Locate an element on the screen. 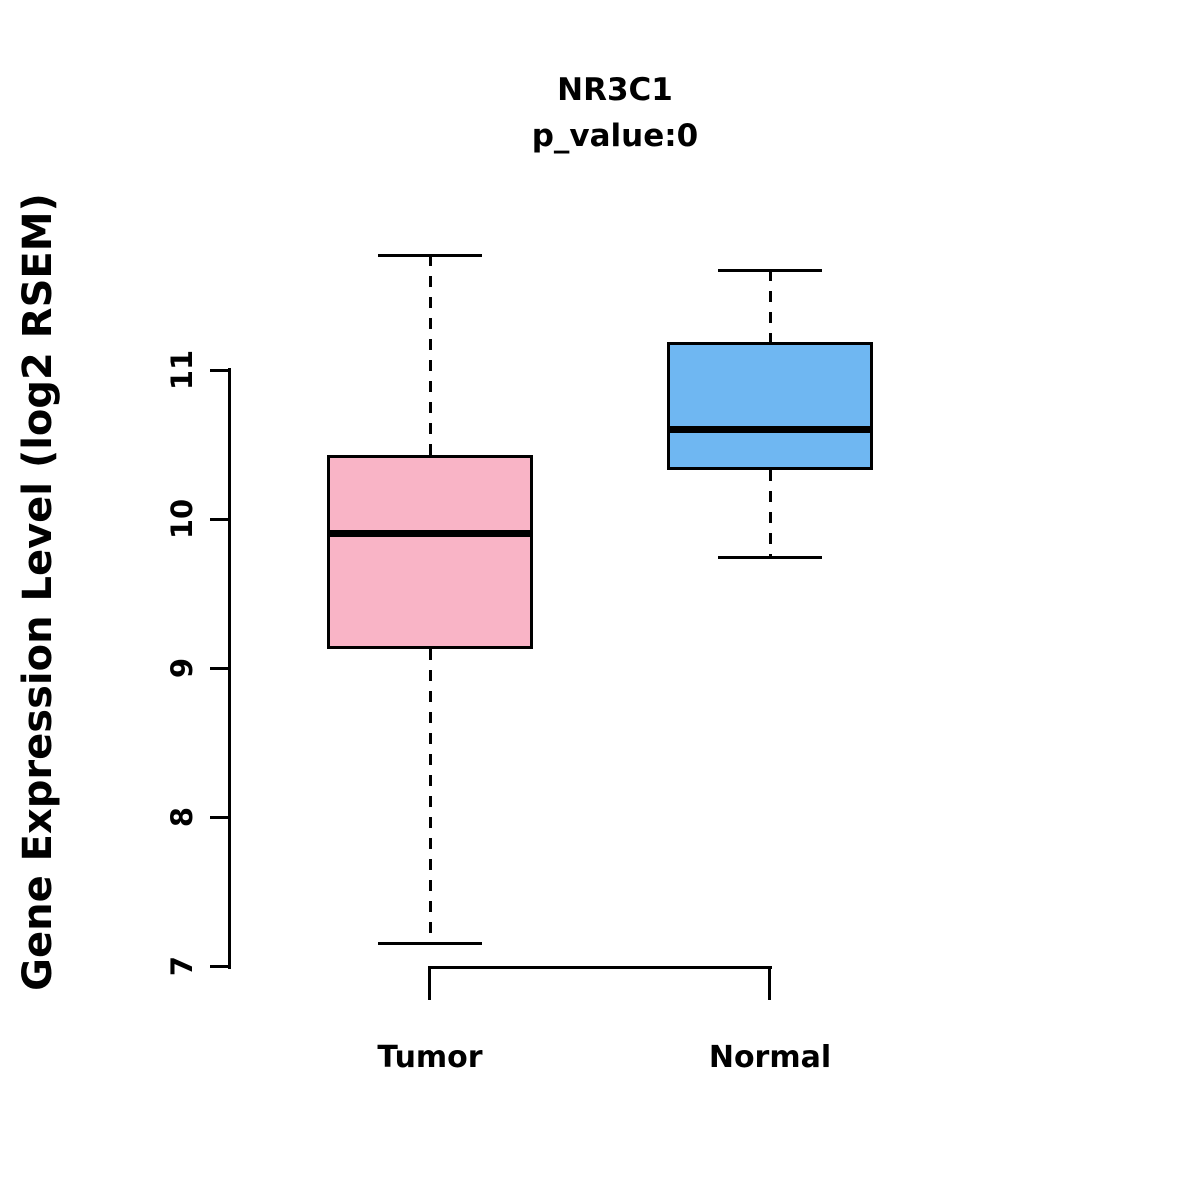  category-label-normal: Normal is located at coordinates (770, 1057).